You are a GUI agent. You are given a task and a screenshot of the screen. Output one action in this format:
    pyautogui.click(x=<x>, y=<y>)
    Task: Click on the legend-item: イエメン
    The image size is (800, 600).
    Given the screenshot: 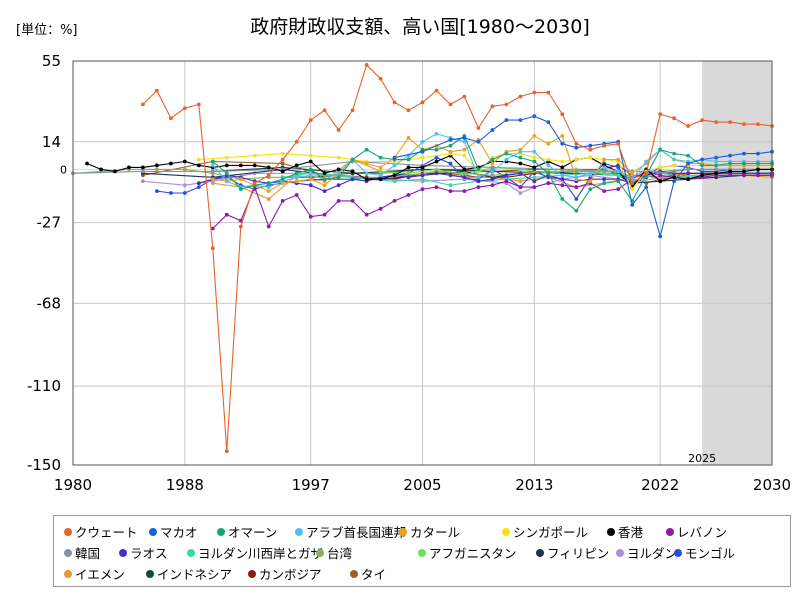 What is the action you would take?
    pyautogui.click(x=94, y=573)
    